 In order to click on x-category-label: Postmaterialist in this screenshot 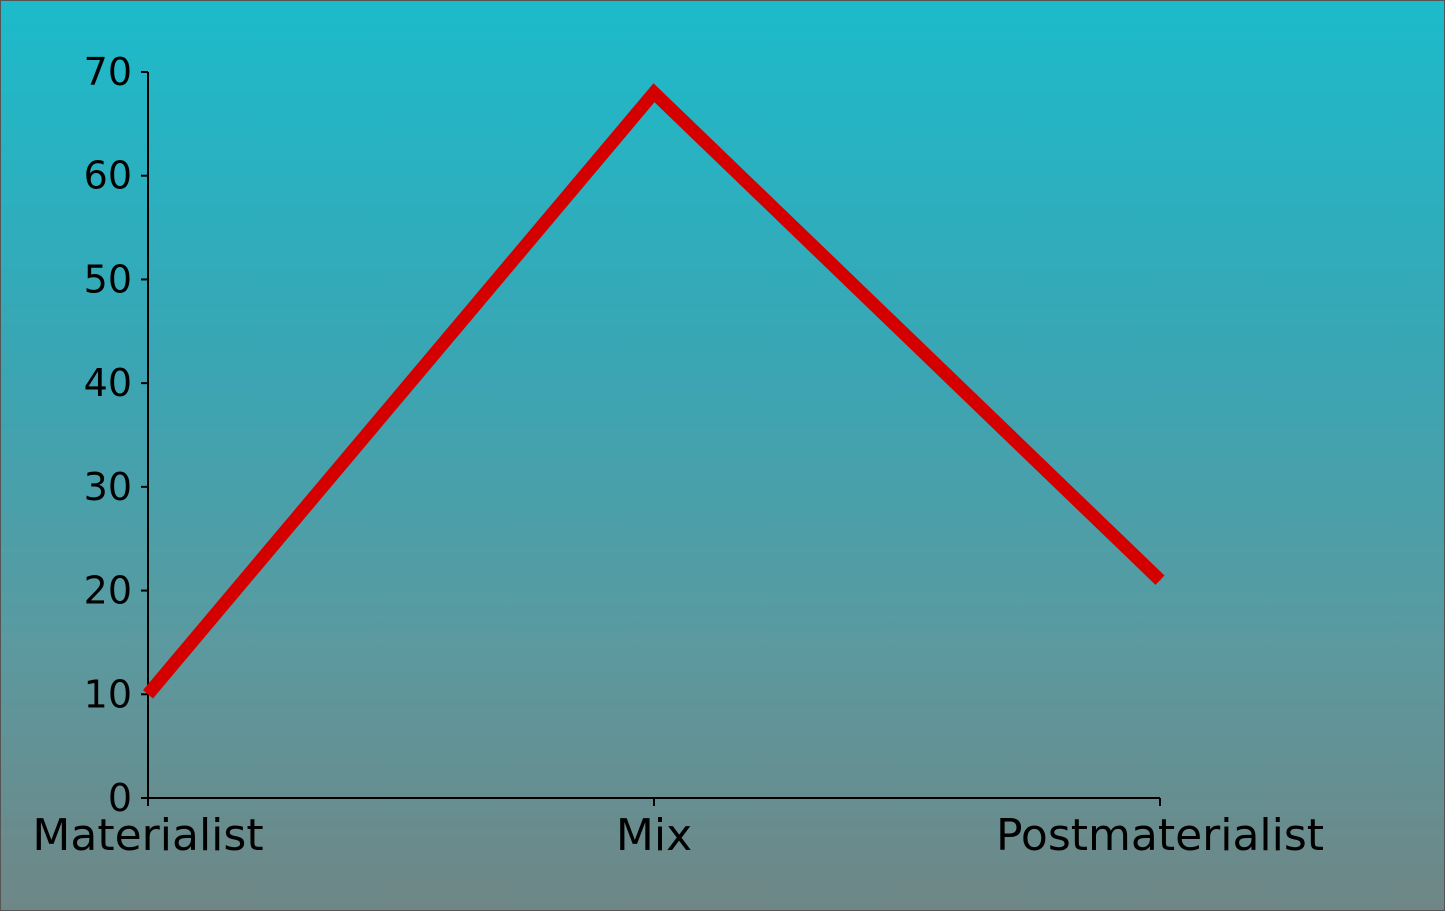, I will do `click(1160, 835)`.